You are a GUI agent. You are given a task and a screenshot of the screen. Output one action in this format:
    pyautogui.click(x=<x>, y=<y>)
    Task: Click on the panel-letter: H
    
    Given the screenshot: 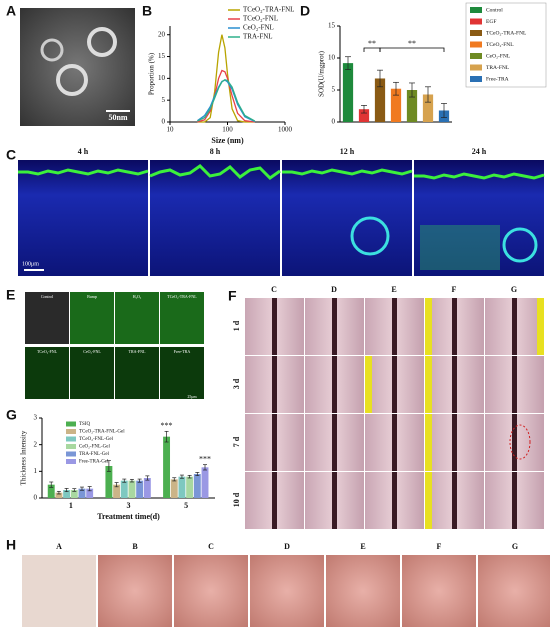 What is the action you would take?
    pyautogui.click(x=11, y=545)
    